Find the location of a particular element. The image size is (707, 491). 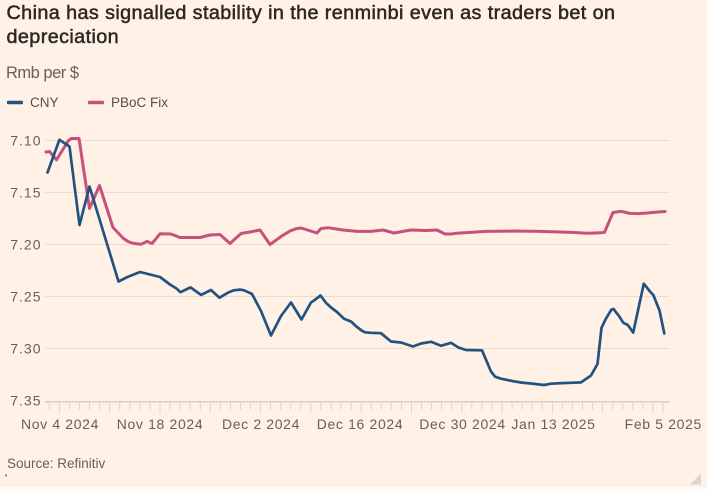

svg-text: Dec 2 2024 is located at coordinates (261, 424).